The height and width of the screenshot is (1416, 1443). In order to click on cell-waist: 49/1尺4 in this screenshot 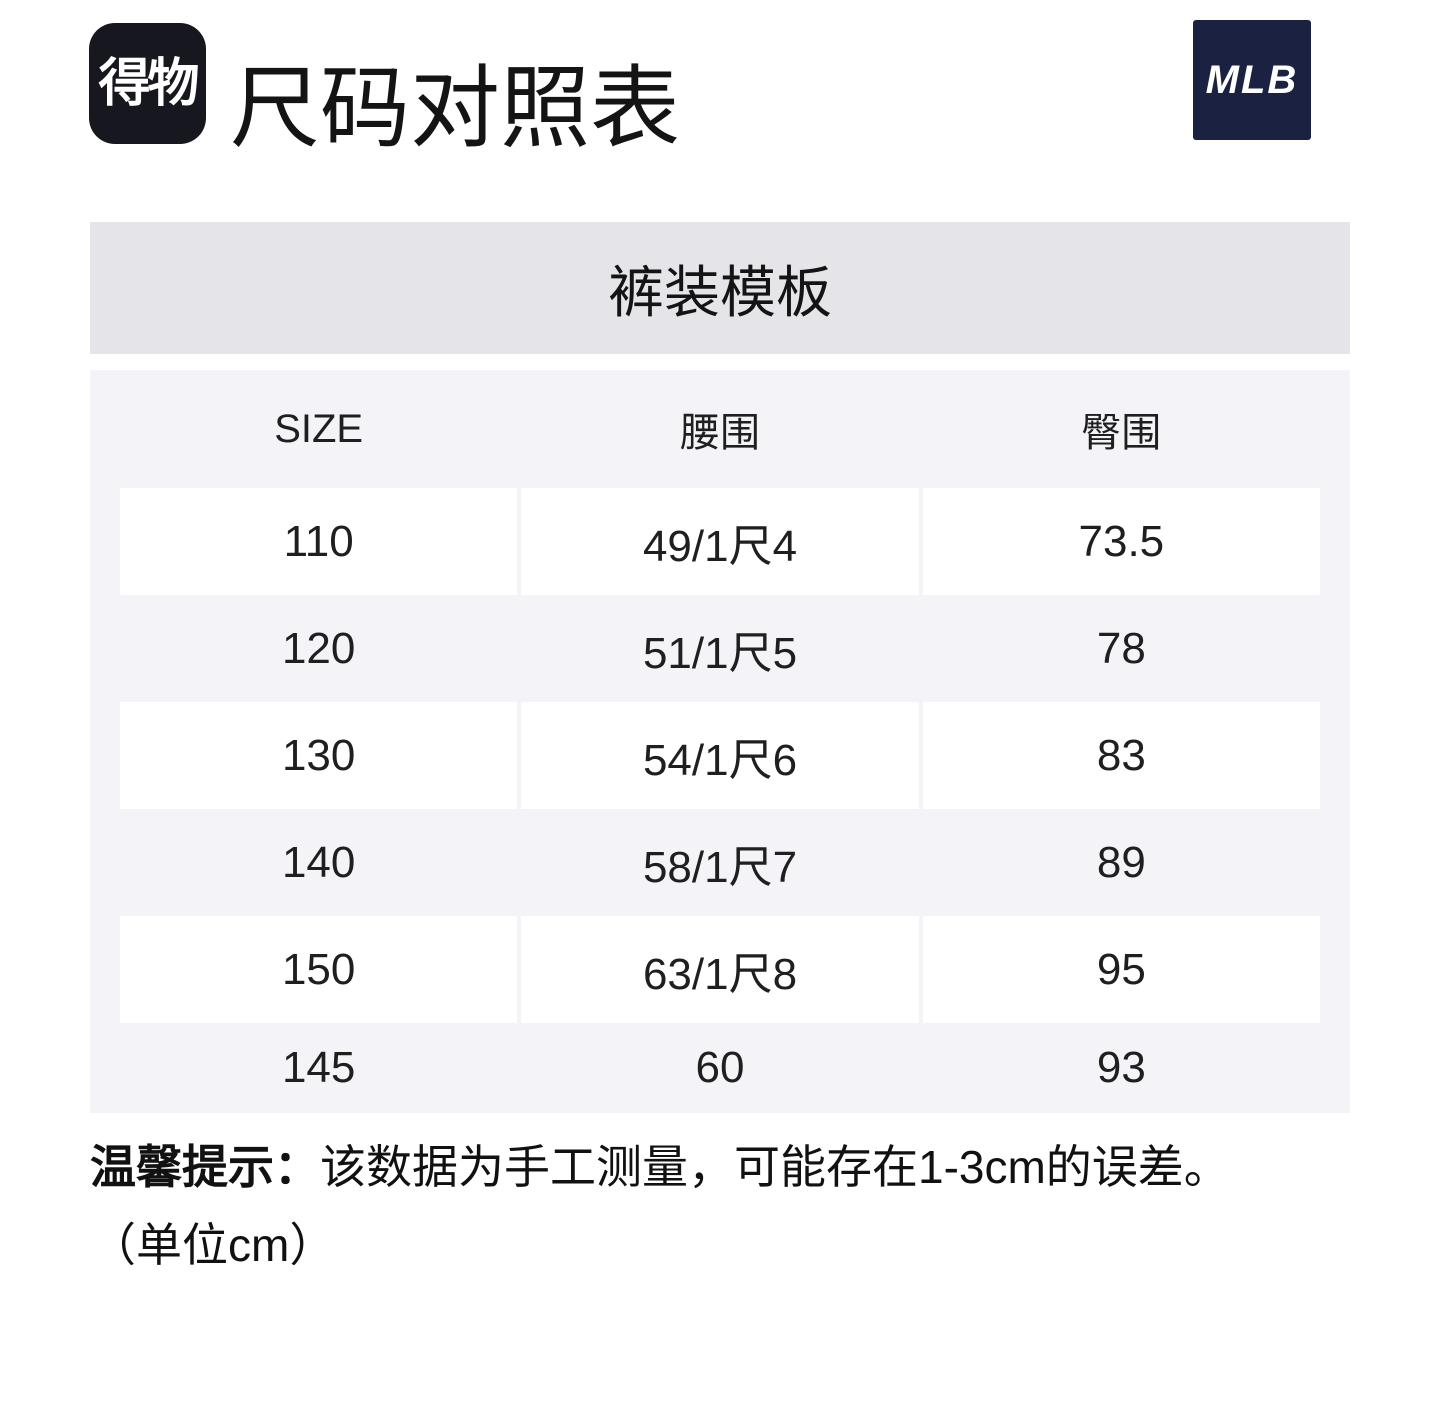, I will do `click(720, 541)`.